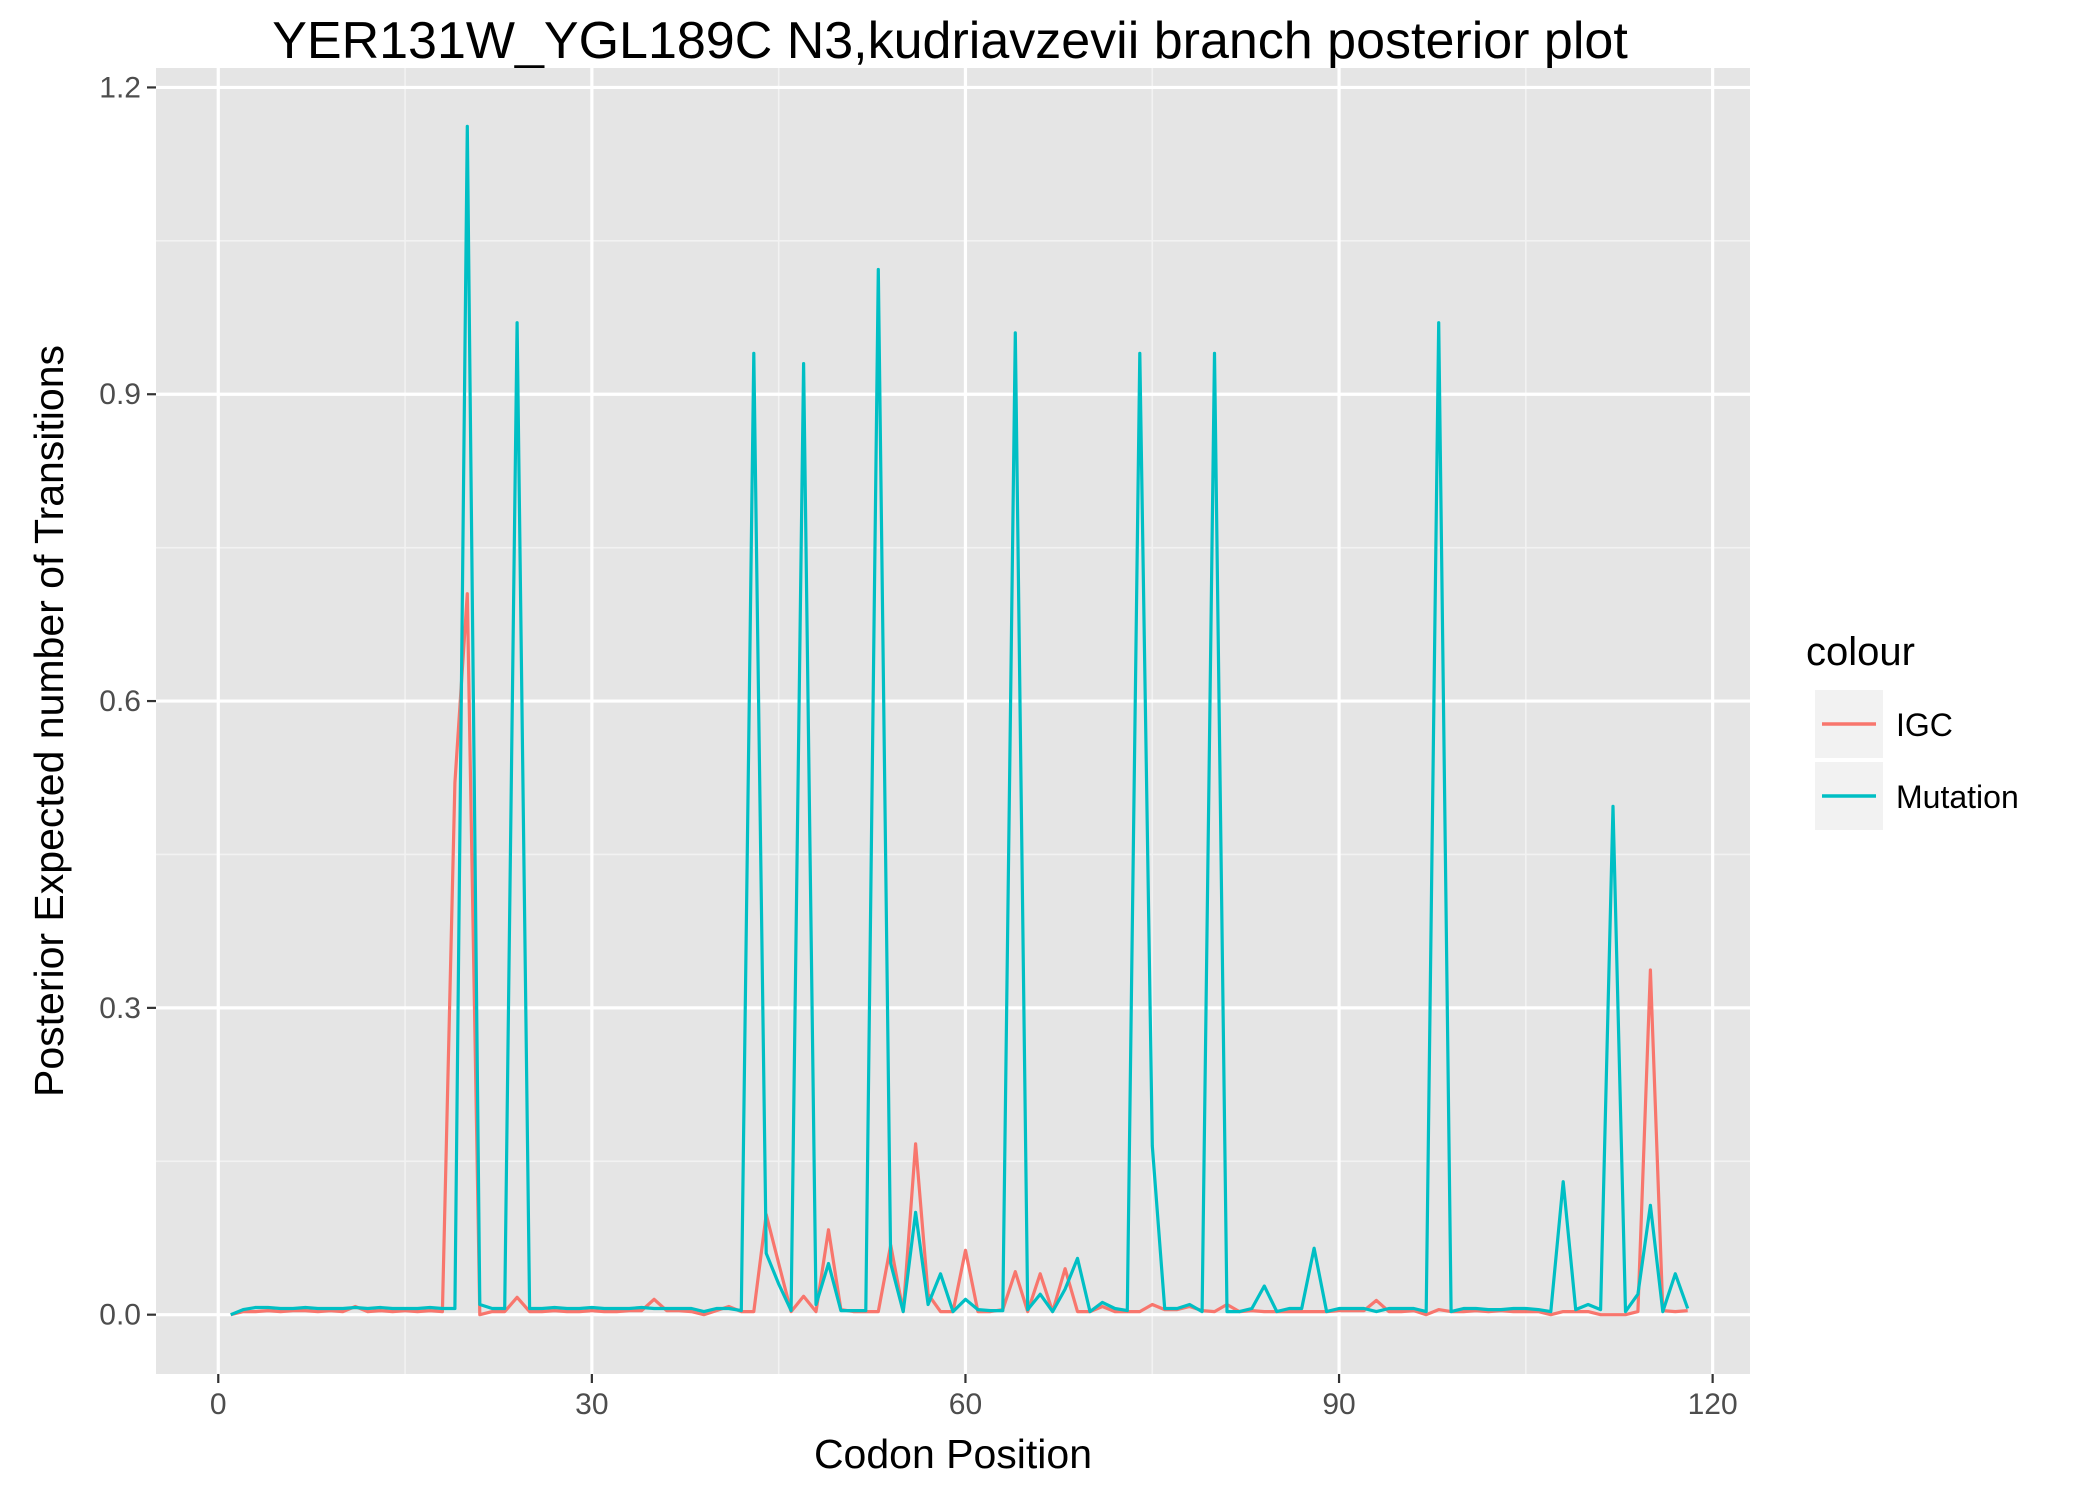 The image size is (2099, 1499). What do you see at coordinates (120, 1315) in the screenshot?
I see `y-tick-label: 0.0` at bounding box center [120, 1315].